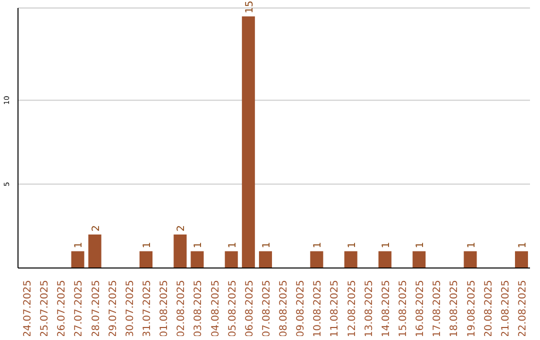 The height and width of the screenshot is (340, 540). I want to click on x-tick-label: 18.08.2025, so click(454, 309).